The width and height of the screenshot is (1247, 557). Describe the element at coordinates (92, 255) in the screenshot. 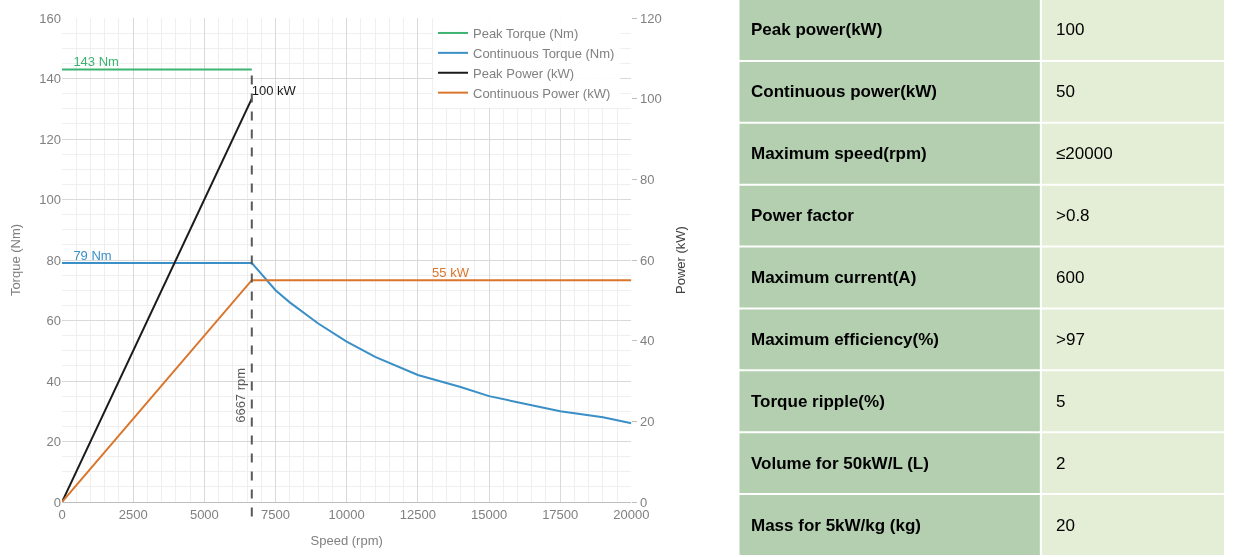

I see `data-label: 79 Nm` at that location.